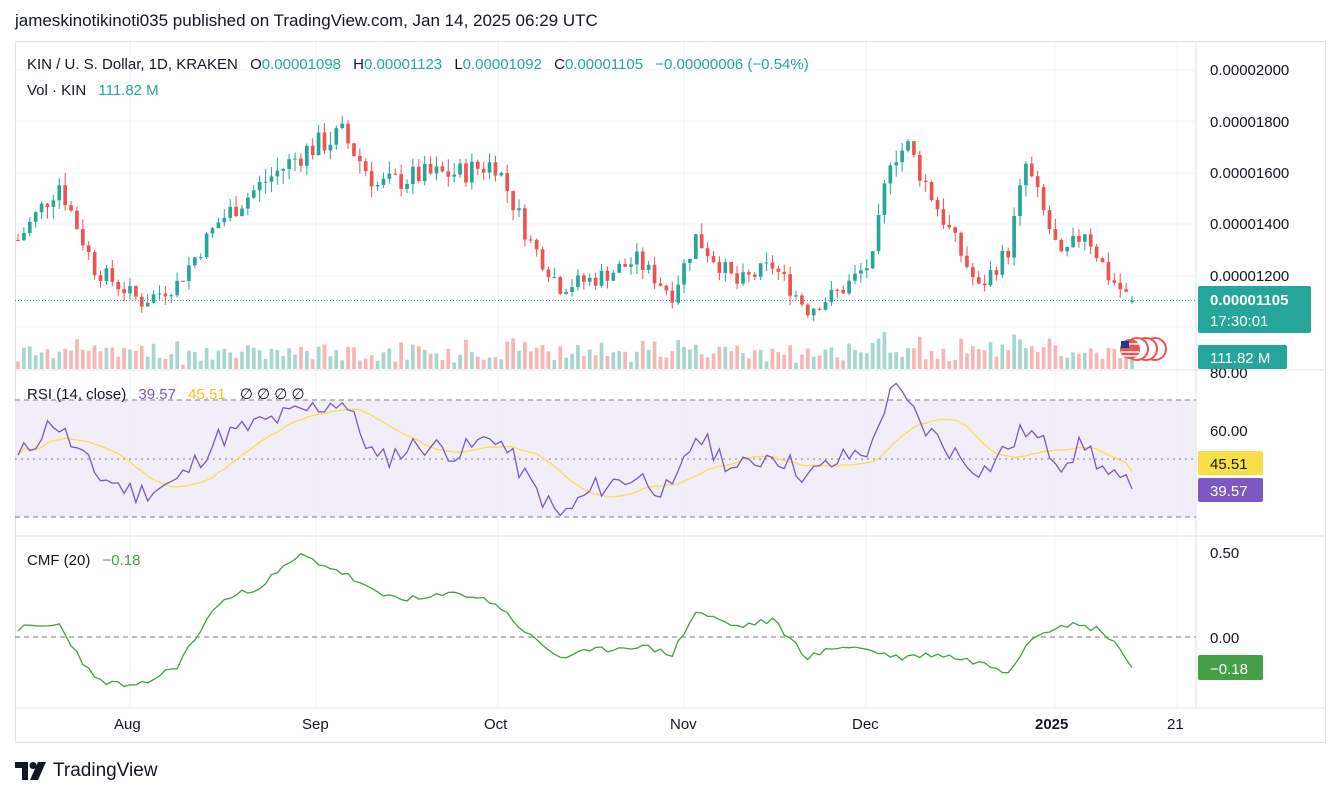  I want to click on rsi-tick: 60.00, so click(1229, 431).